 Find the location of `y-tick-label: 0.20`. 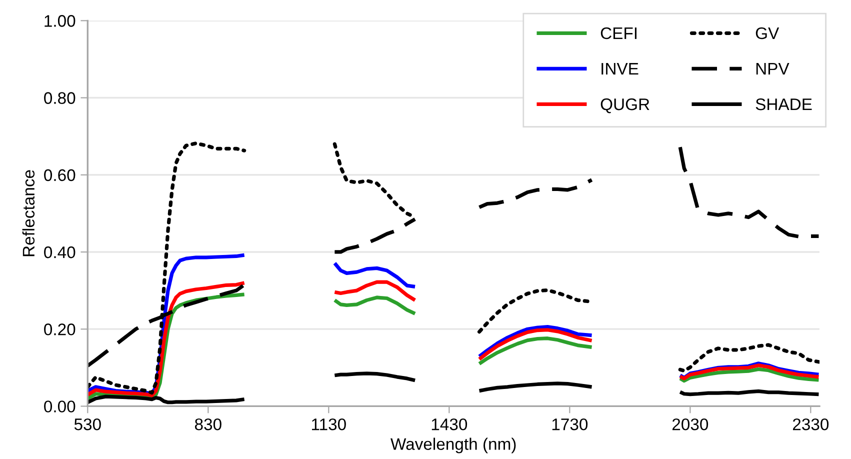

y-tick-label: 0.20 is located at coordinates (60, 330).